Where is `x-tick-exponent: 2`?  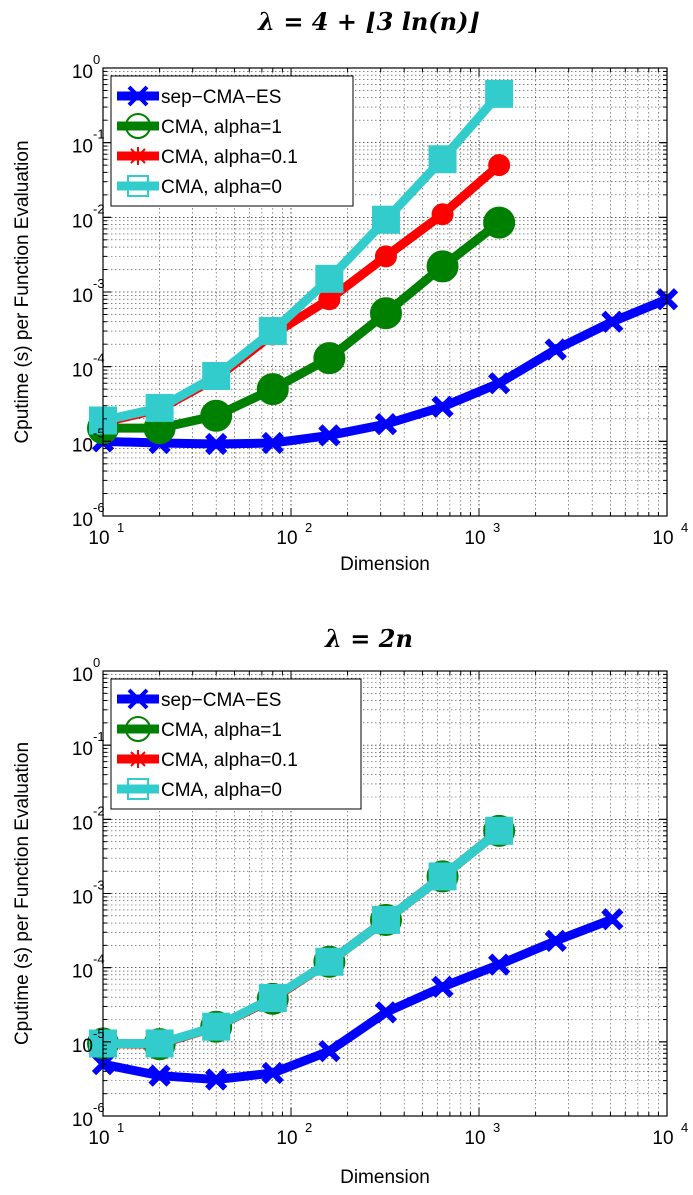
x-tick-exponent: 2 is located at coordinates (308, 527).